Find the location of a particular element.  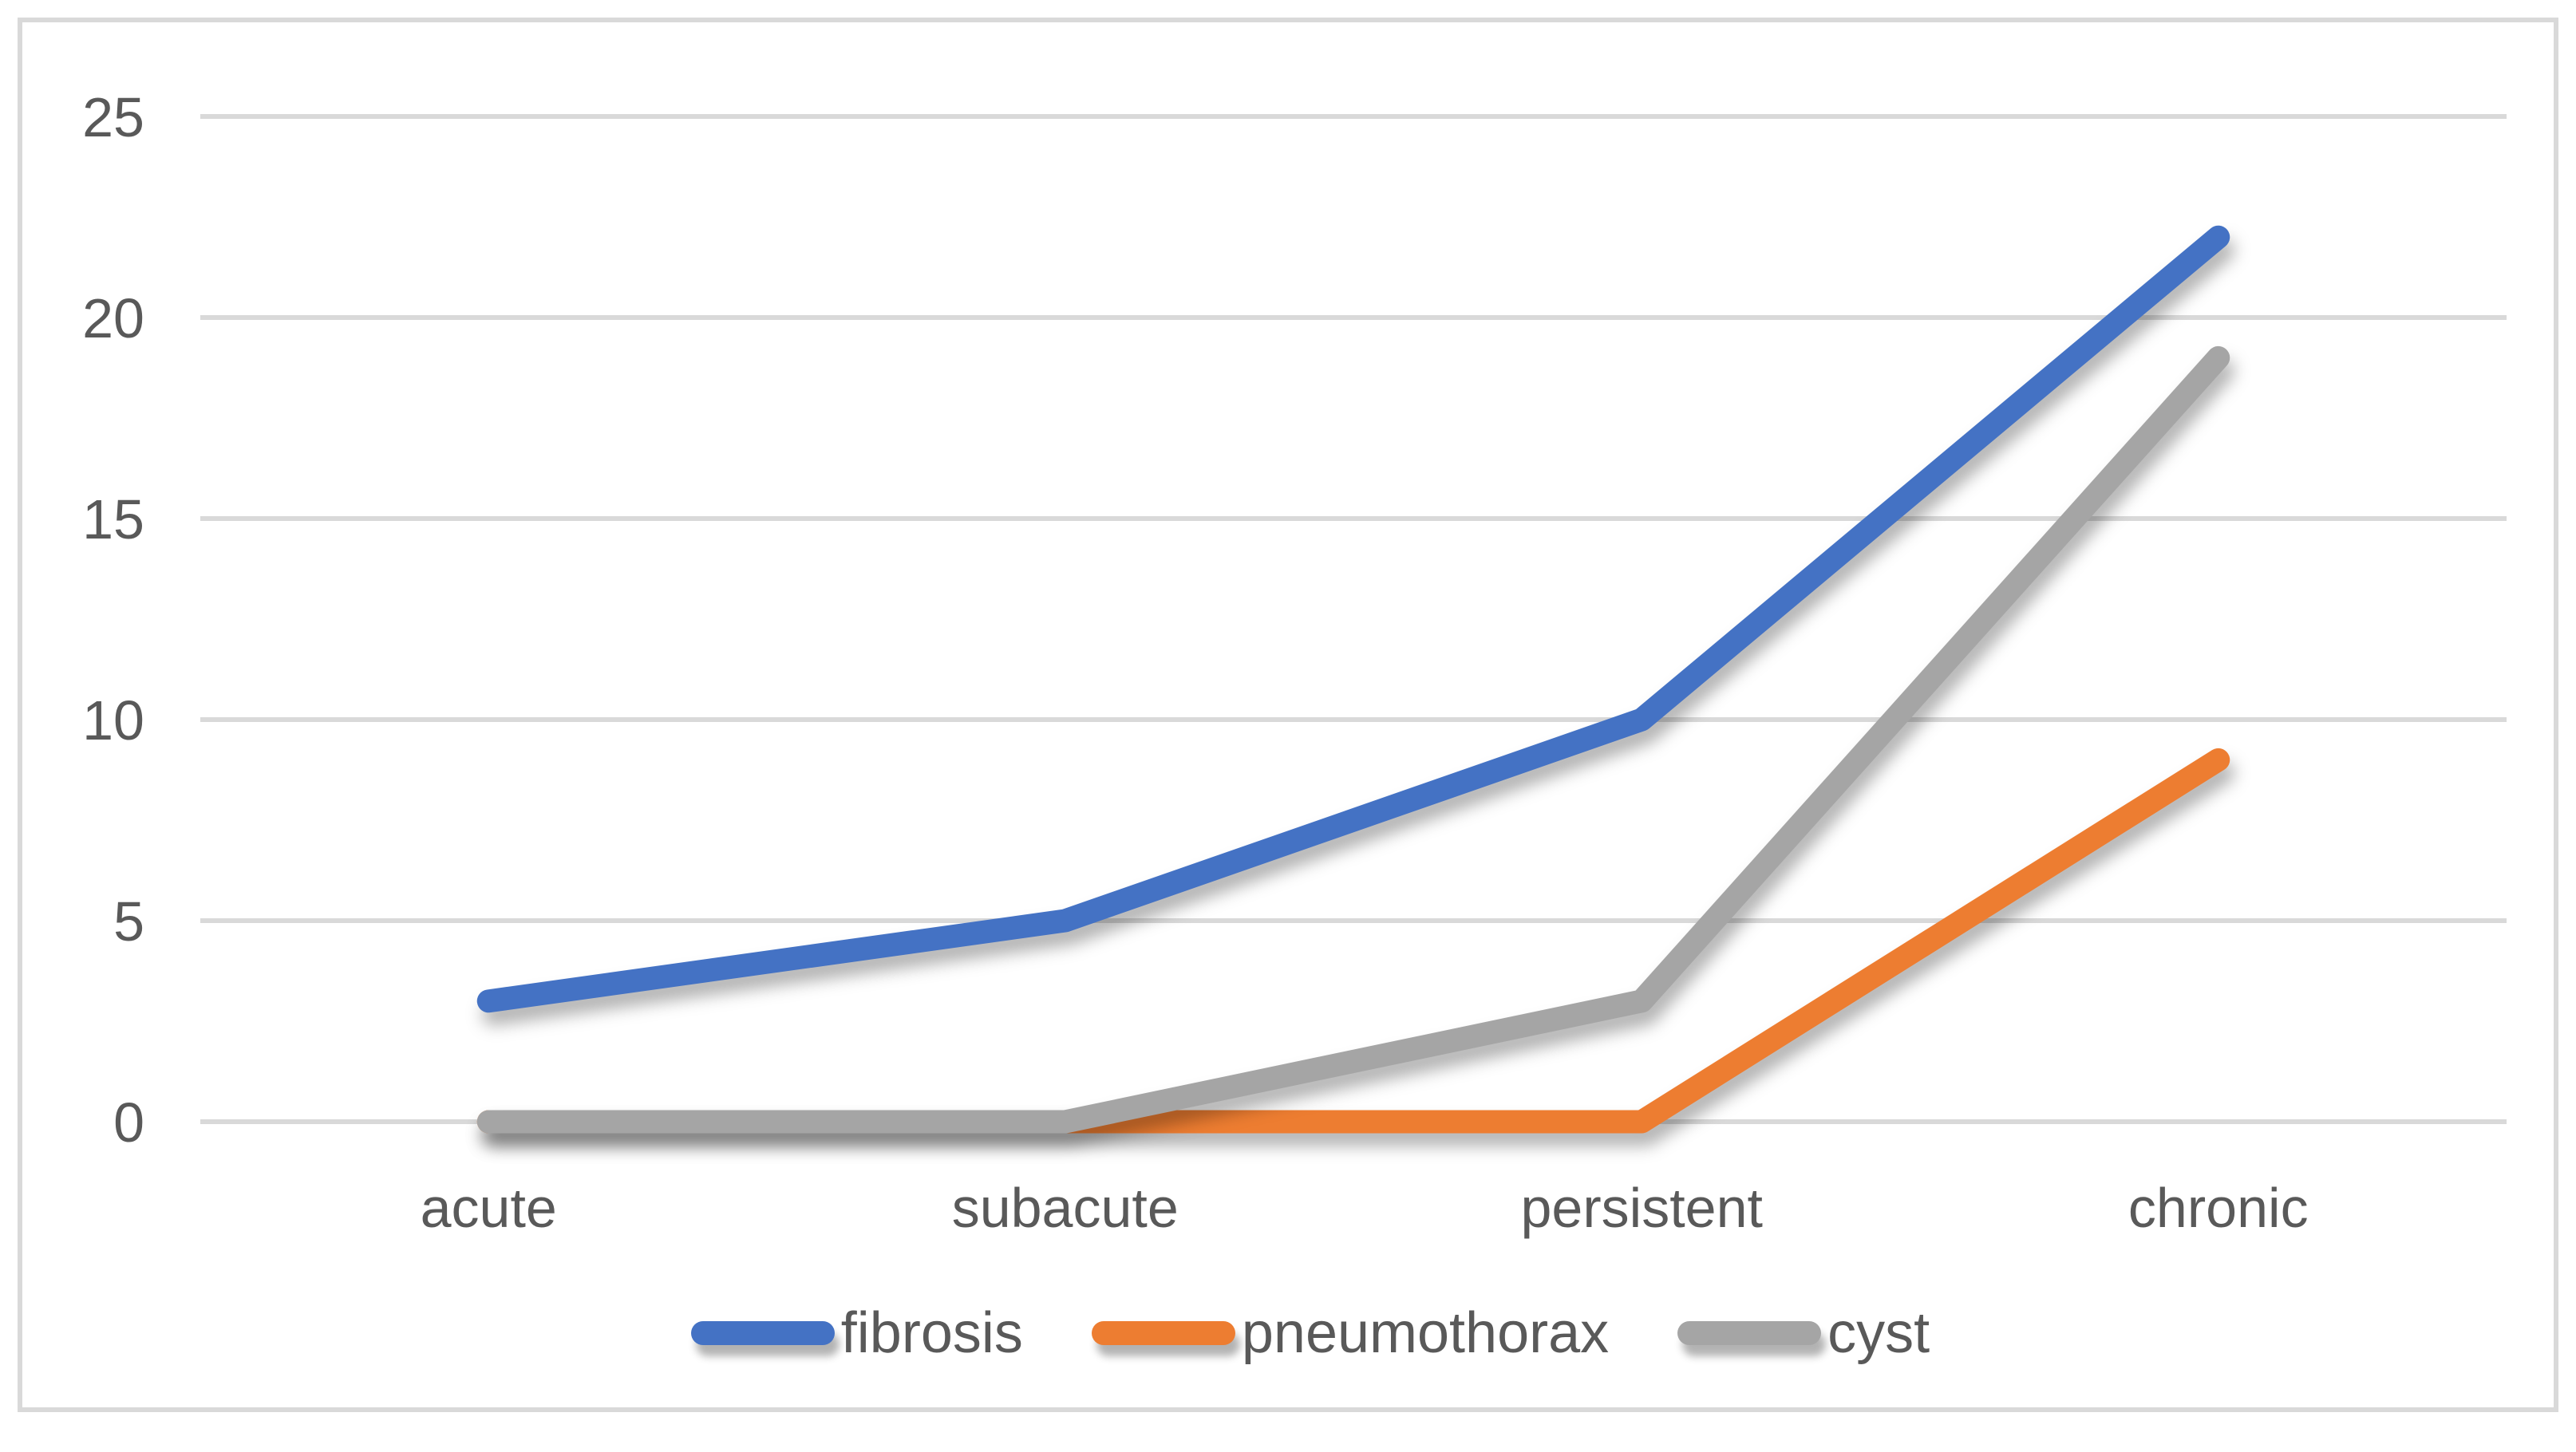

legend-item-fibrosis: fibrosis is located at coordinates (856, 1333).